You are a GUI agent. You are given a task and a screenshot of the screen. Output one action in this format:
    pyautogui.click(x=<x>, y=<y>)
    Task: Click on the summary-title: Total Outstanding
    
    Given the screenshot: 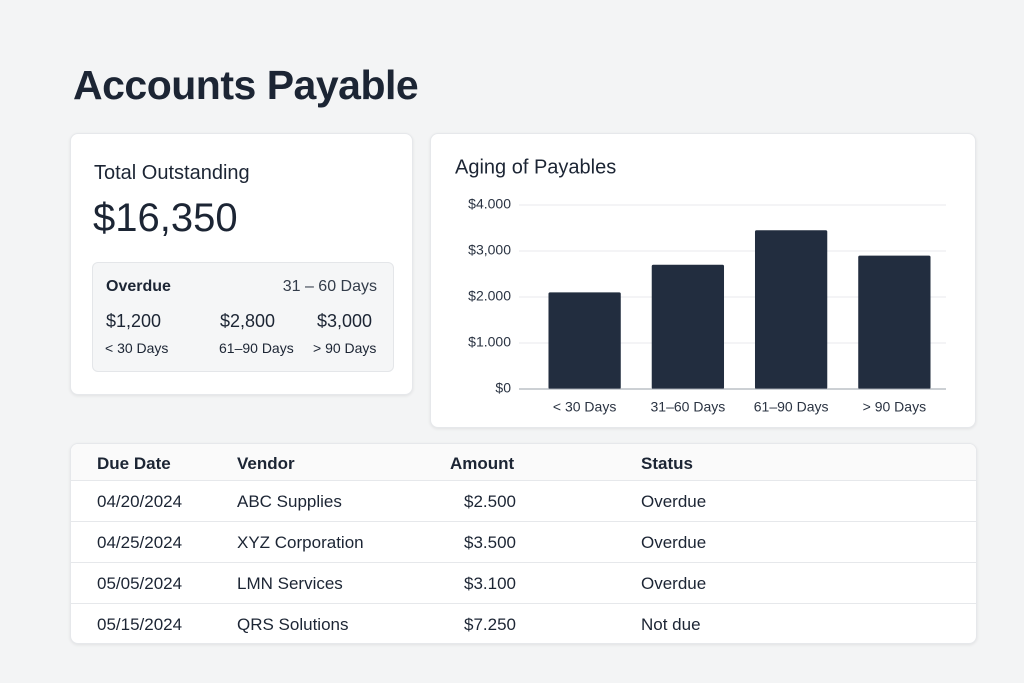 What is the action you would take?
    pyautogui.click(x=172, y=173)
    